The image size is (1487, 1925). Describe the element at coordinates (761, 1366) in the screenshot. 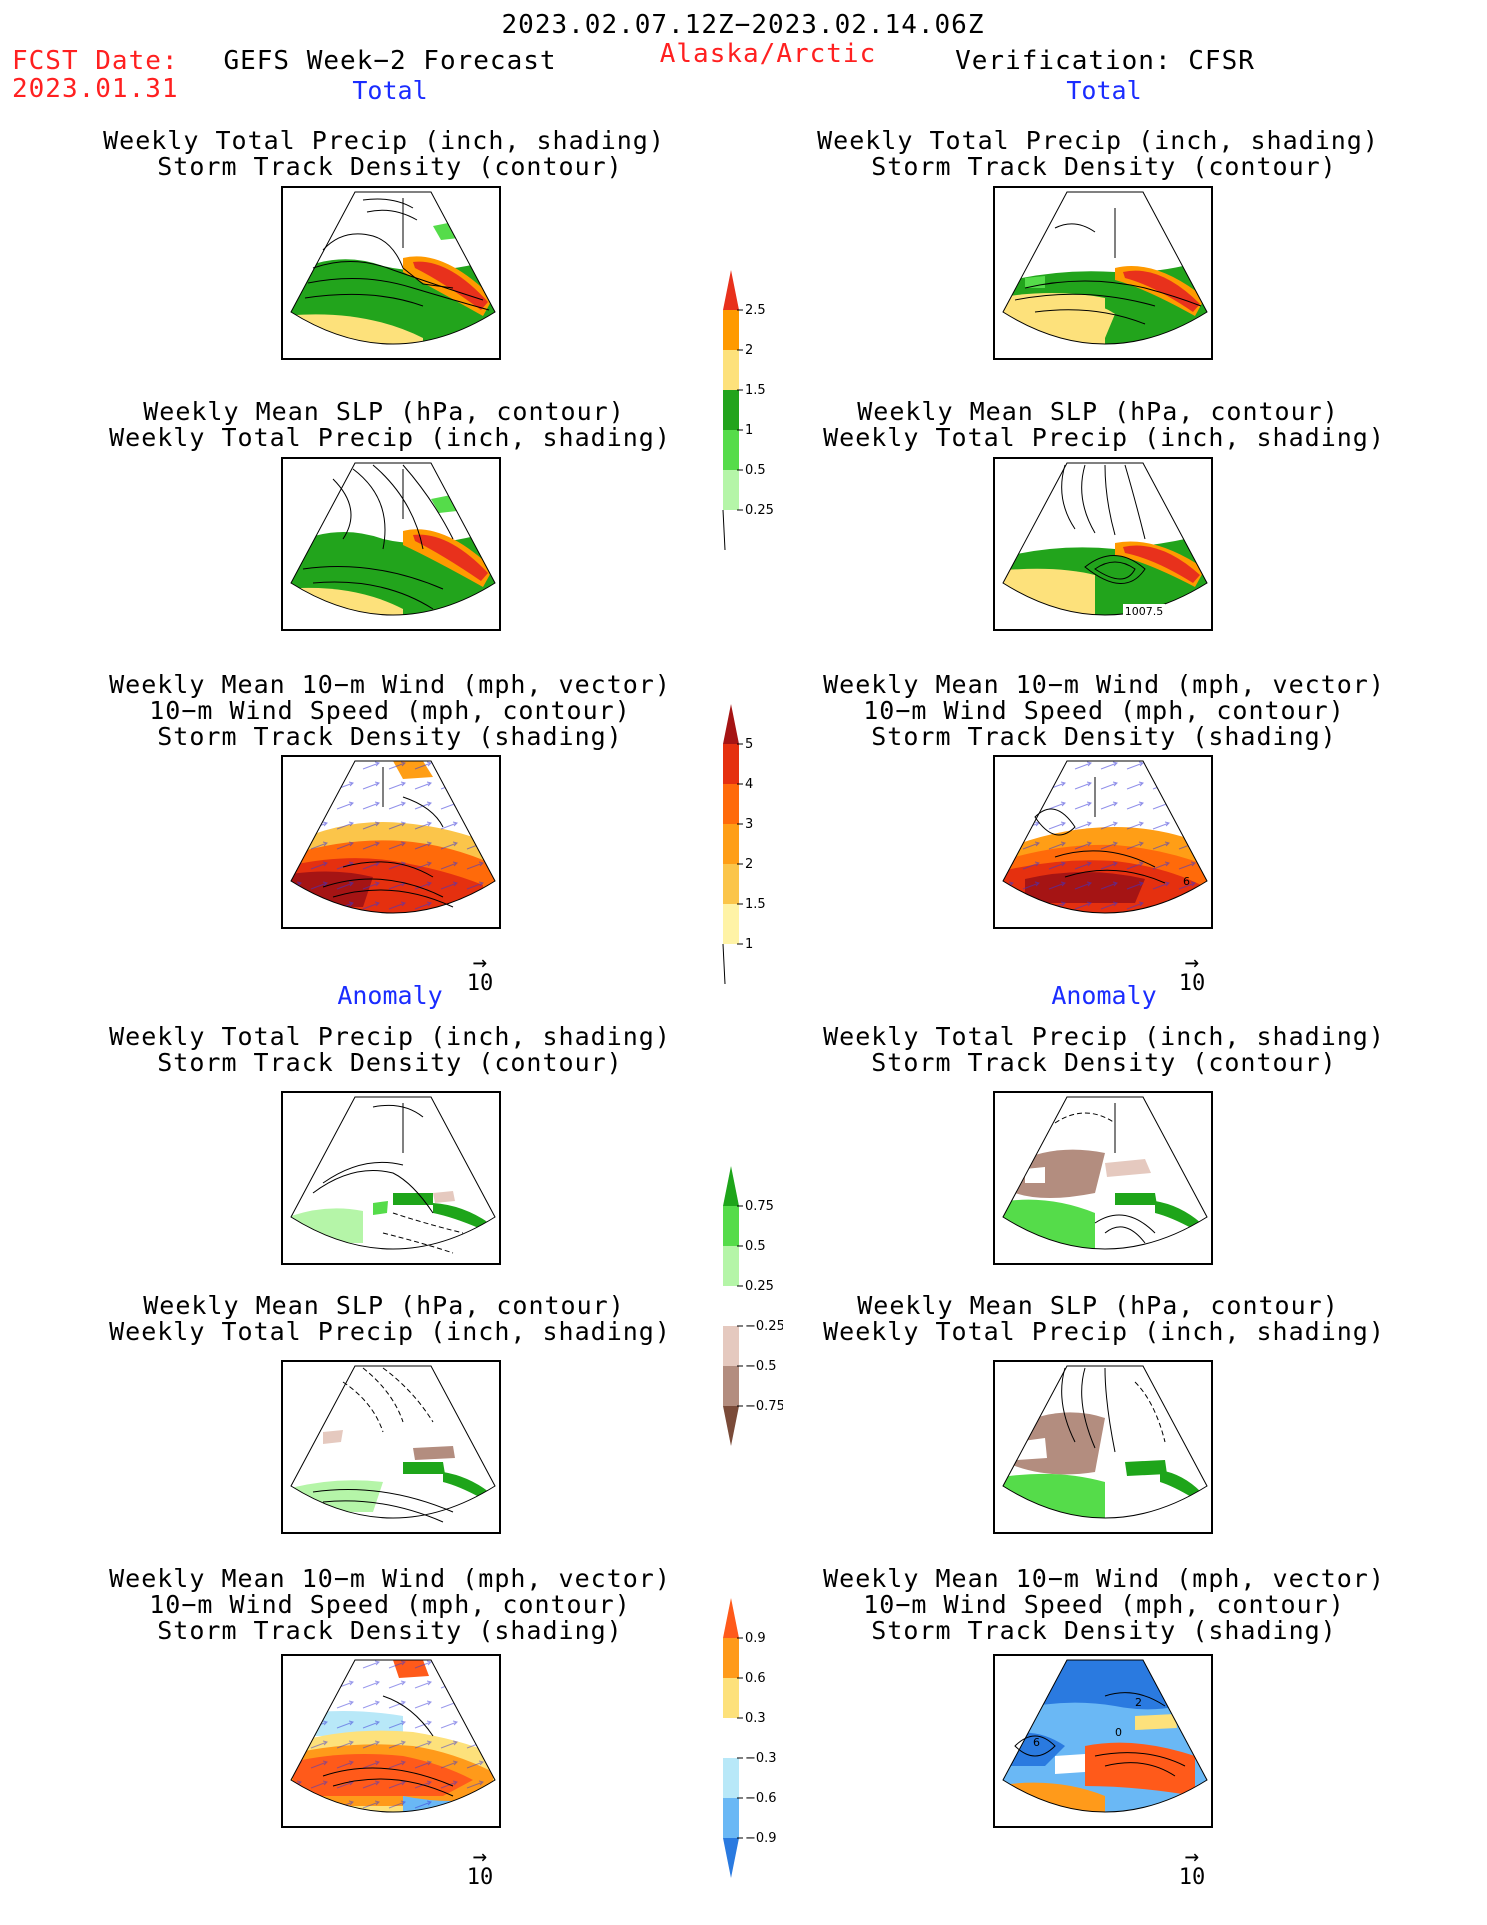

I see `colorbar-label: −0.5` at that location.